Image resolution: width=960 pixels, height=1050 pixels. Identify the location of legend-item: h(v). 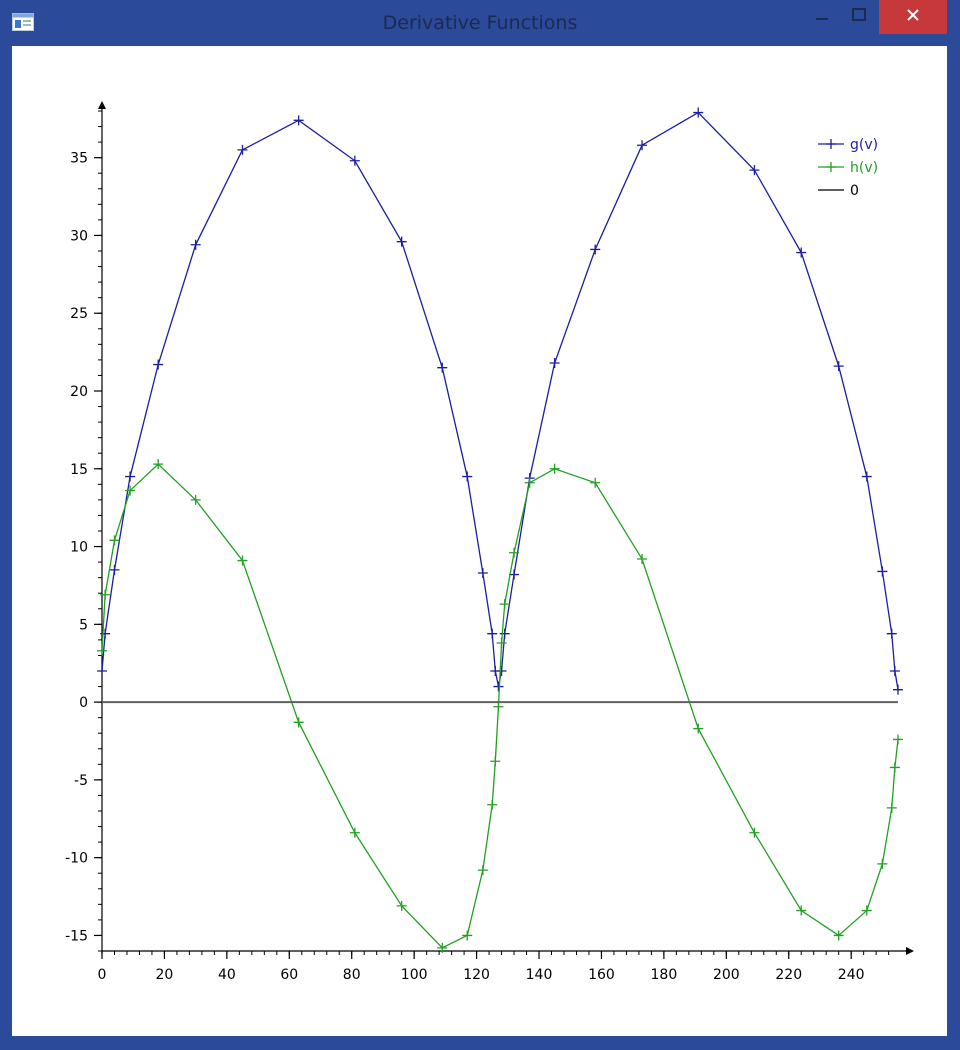
(848, 168).